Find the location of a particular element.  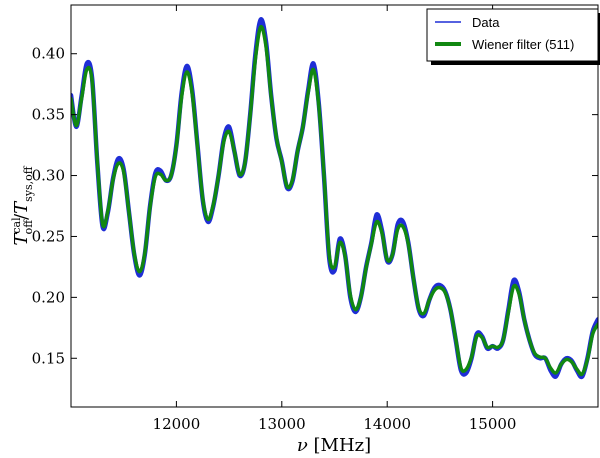

x-axis-label: ν [MHz] is located at coordinates (334, 445).